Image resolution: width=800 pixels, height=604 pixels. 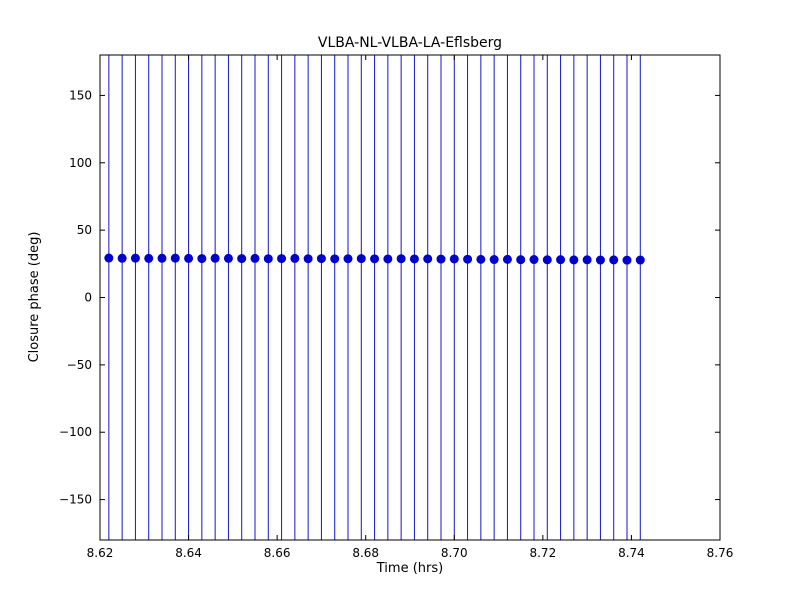 What do you see at coordinates (88, 298) in the screenshot?
I see `y-tick-label: 0` at bounding box center [88, 298].